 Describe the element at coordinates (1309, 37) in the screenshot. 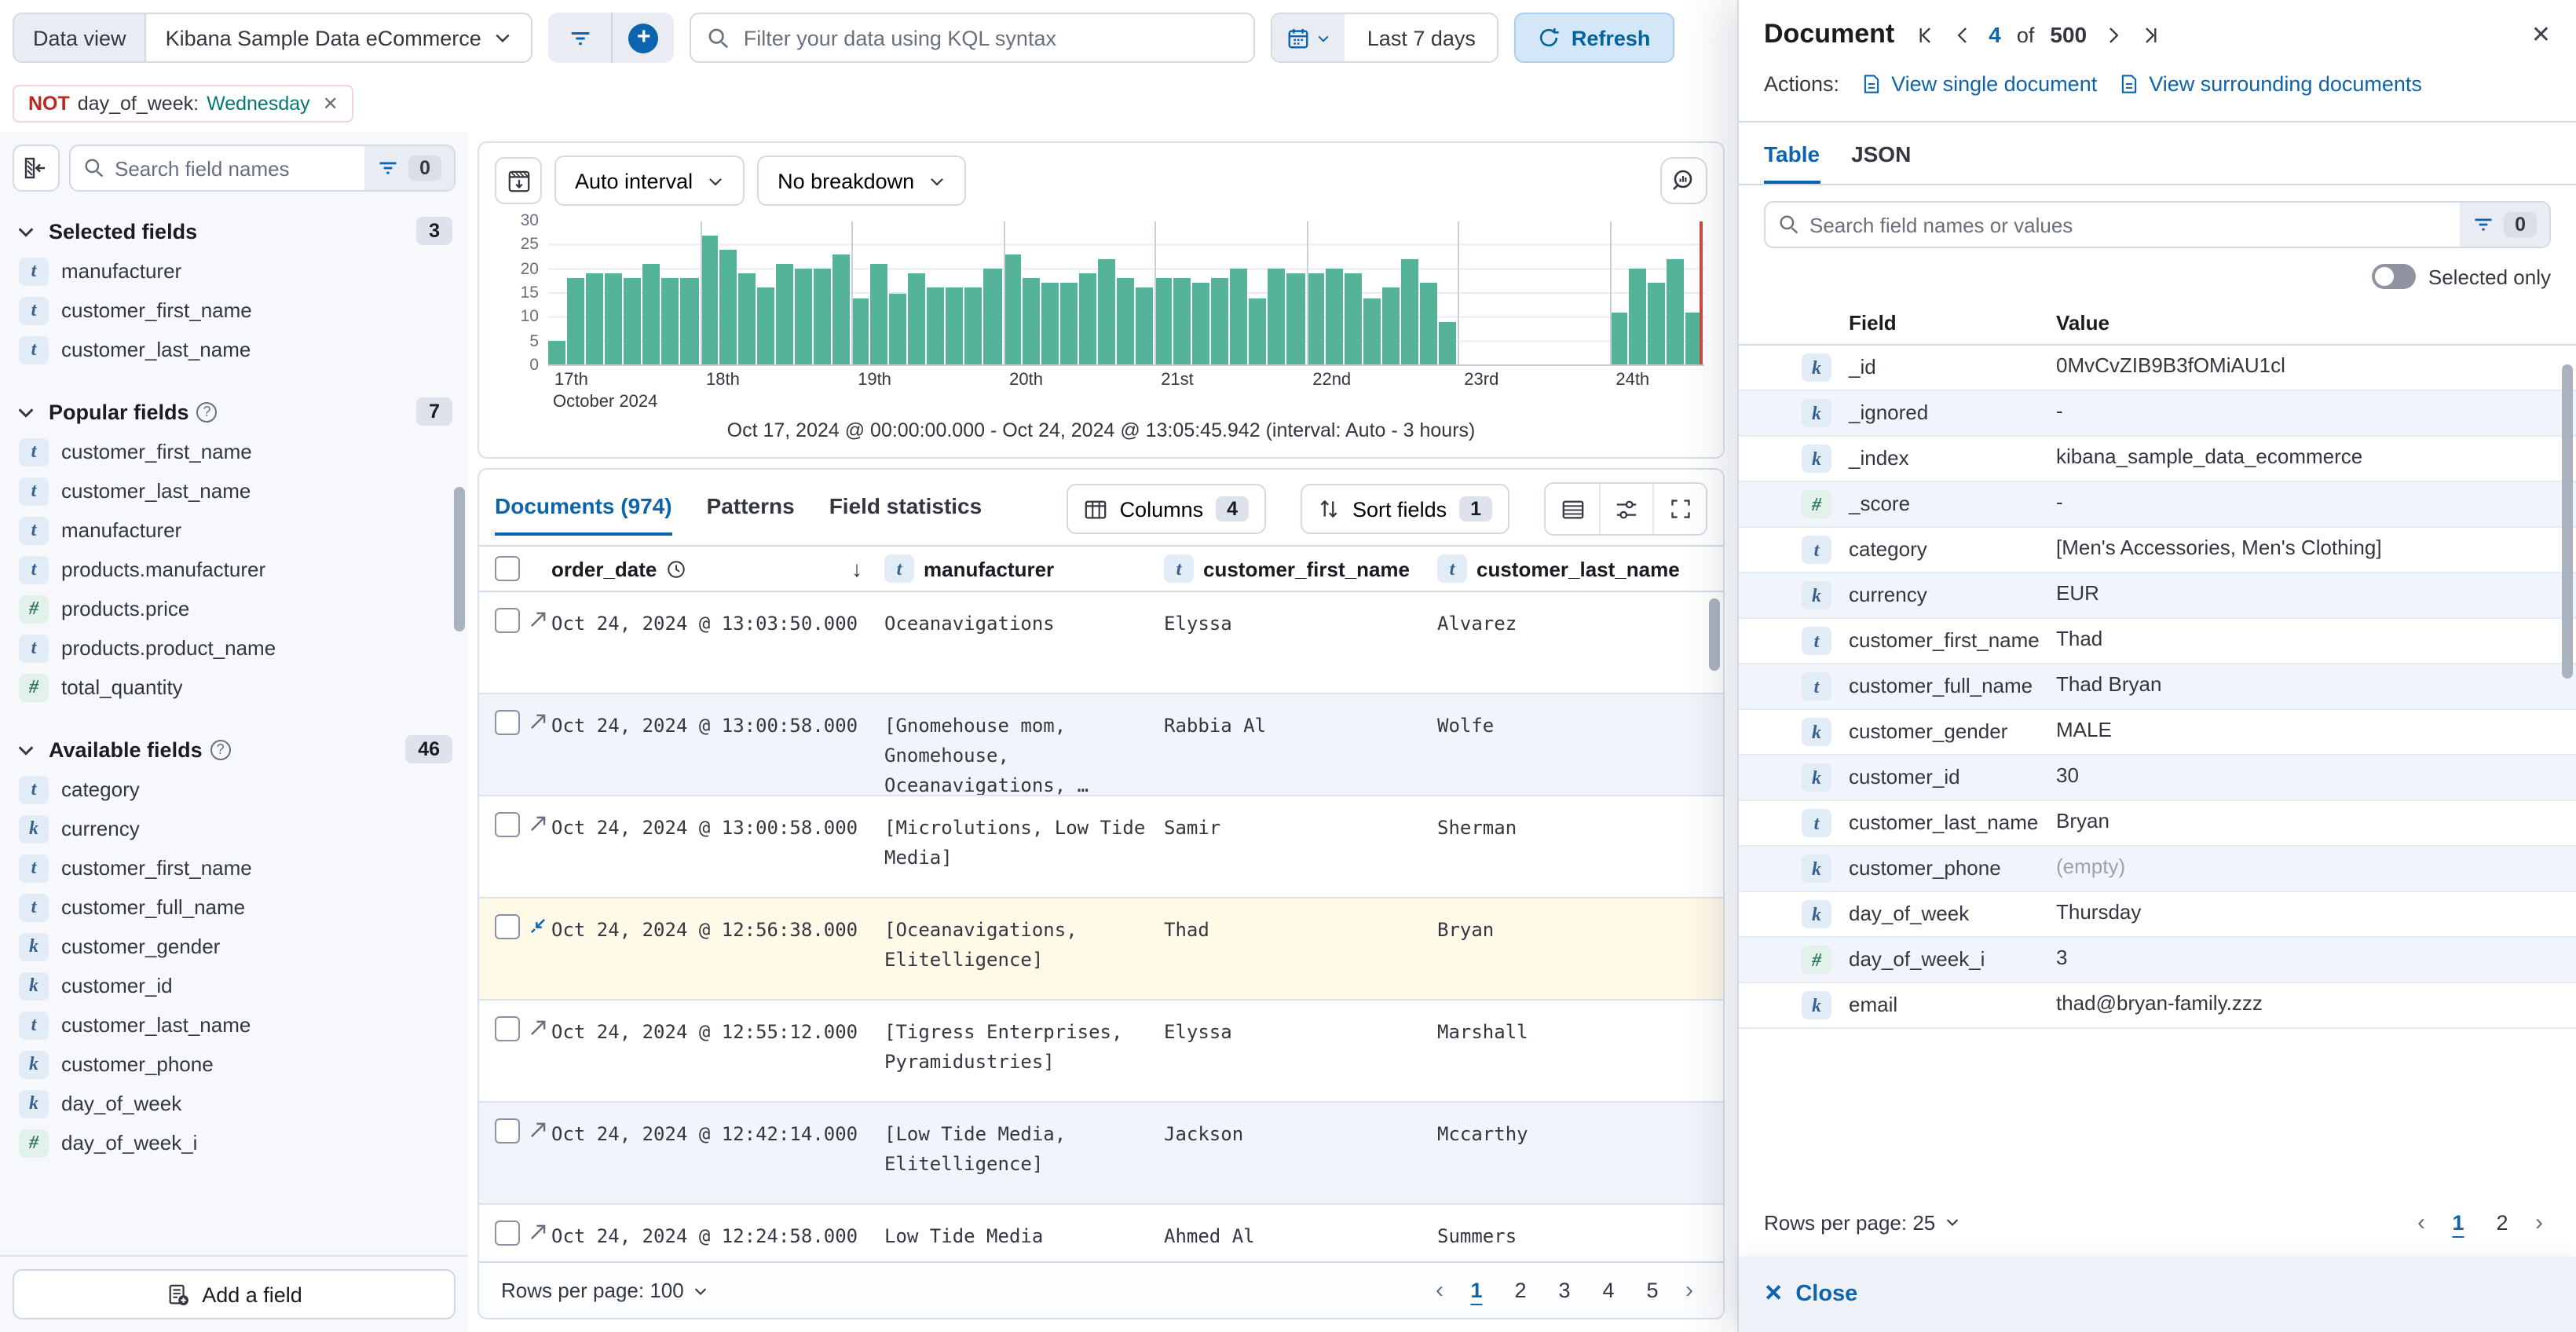

I see `date-picker-menu` at that location.